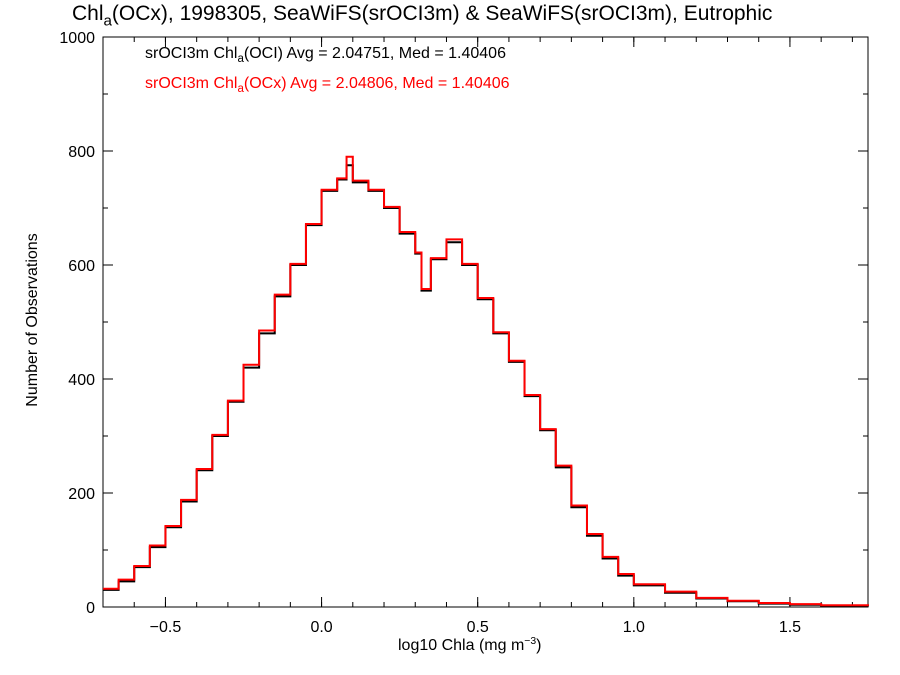 This screenshot has height=675, width=900. I want to click on y-tick-label: 1000, so click(77, 38).